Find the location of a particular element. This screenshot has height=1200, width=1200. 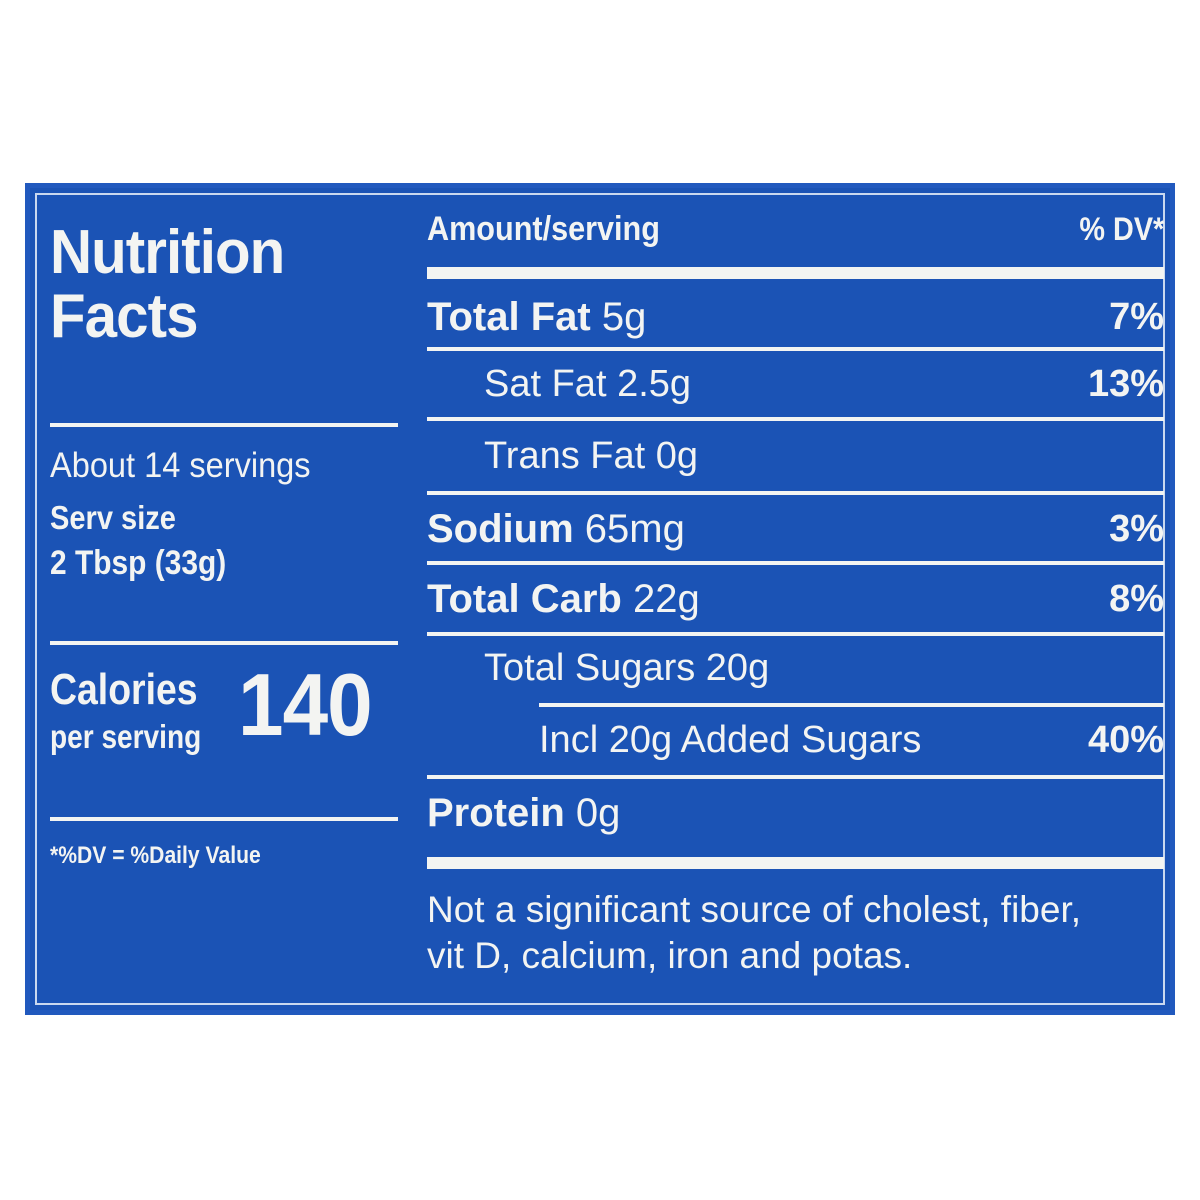

nutrient-label: Total Carb is located at coordinates (524, 599).